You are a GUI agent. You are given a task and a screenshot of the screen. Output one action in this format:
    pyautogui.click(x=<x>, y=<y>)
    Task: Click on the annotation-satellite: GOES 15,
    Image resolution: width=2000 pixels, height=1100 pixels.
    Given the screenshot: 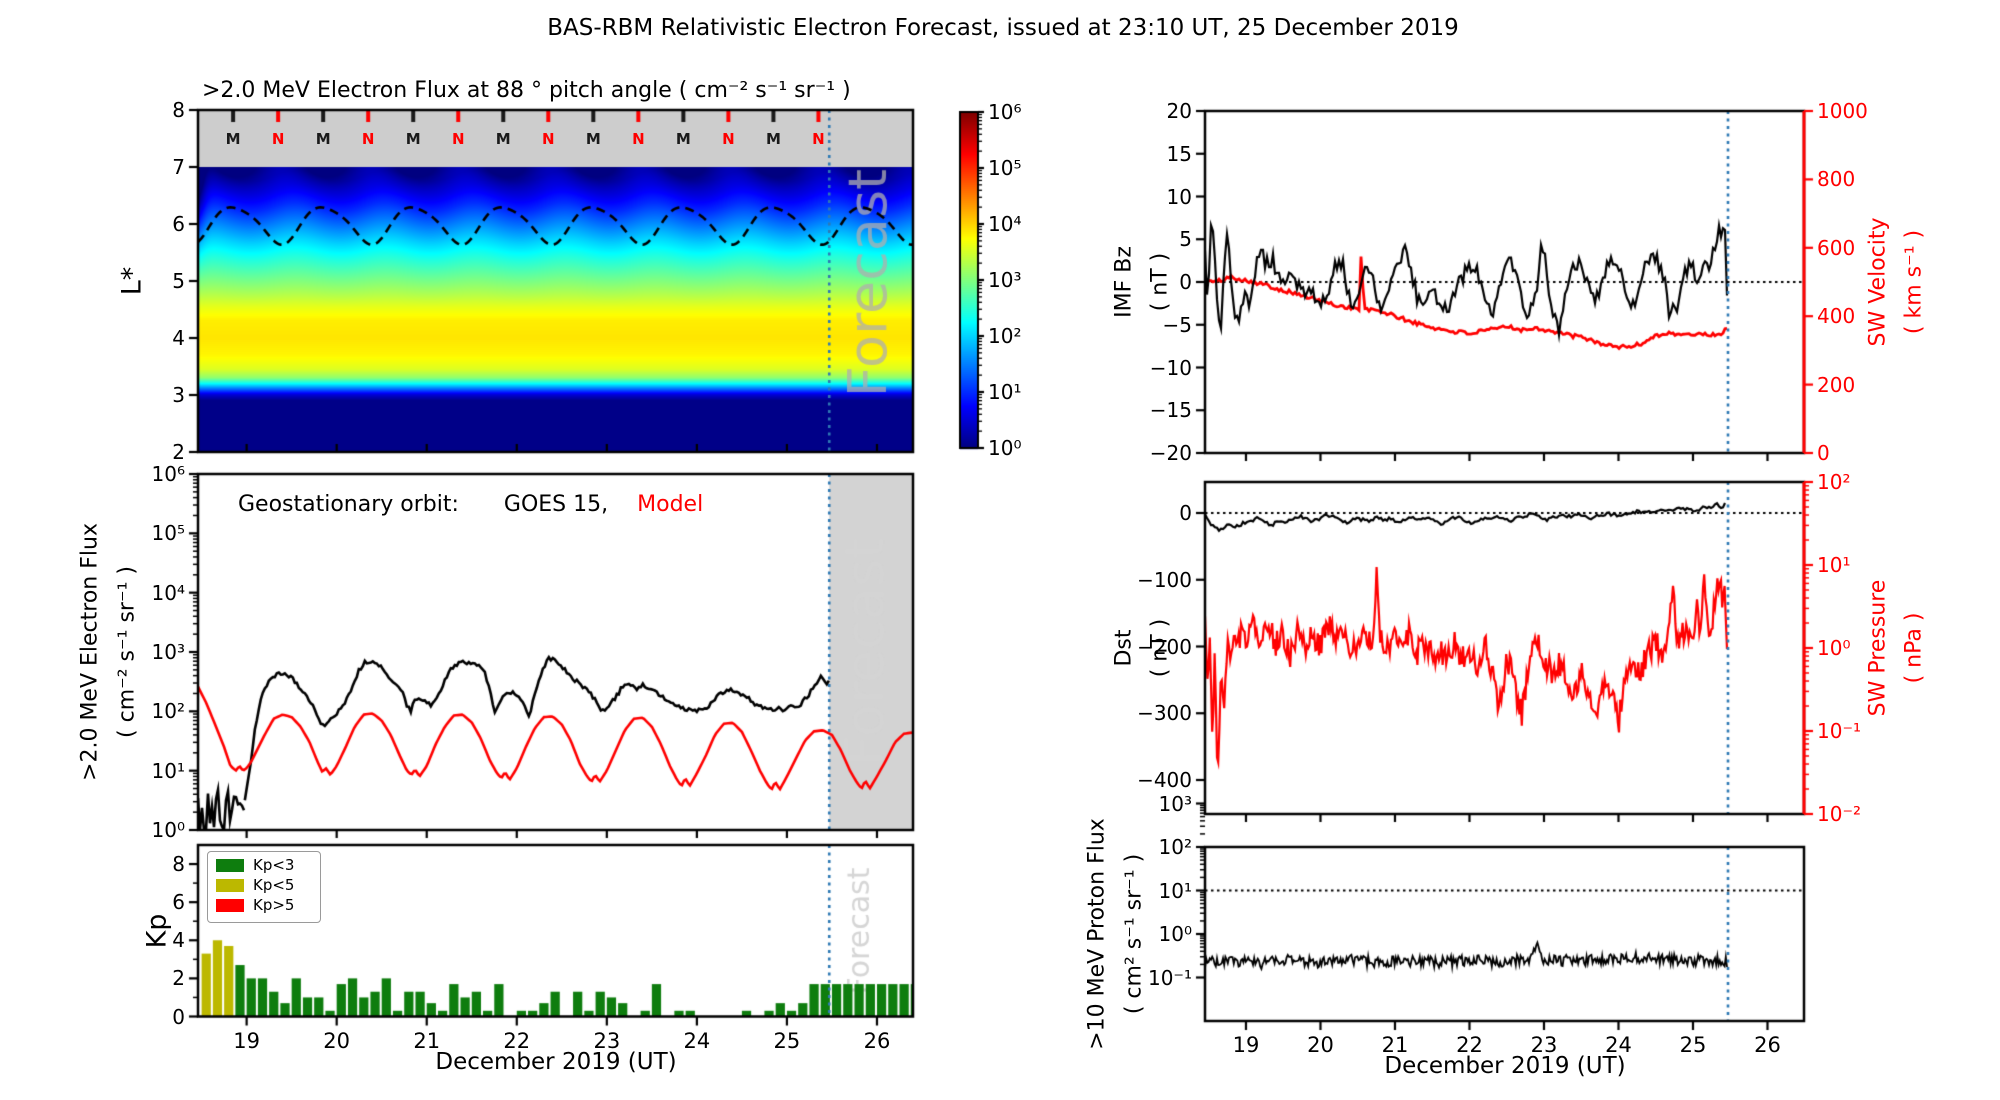 What is the action you would take?
    pyautogui.click(x=556, y=504)
    